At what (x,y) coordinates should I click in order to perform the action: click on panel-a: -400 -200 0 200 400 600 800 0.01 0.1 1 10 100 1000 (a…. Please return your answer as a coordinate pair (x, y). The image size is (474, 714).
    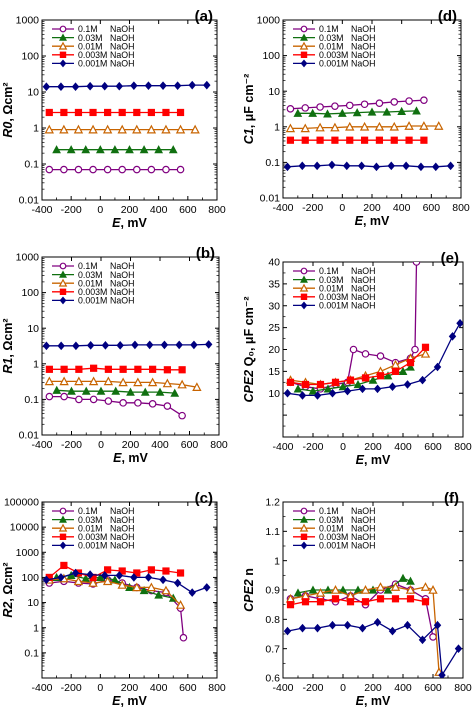
    Looking at the image, I should click on (113, 119).